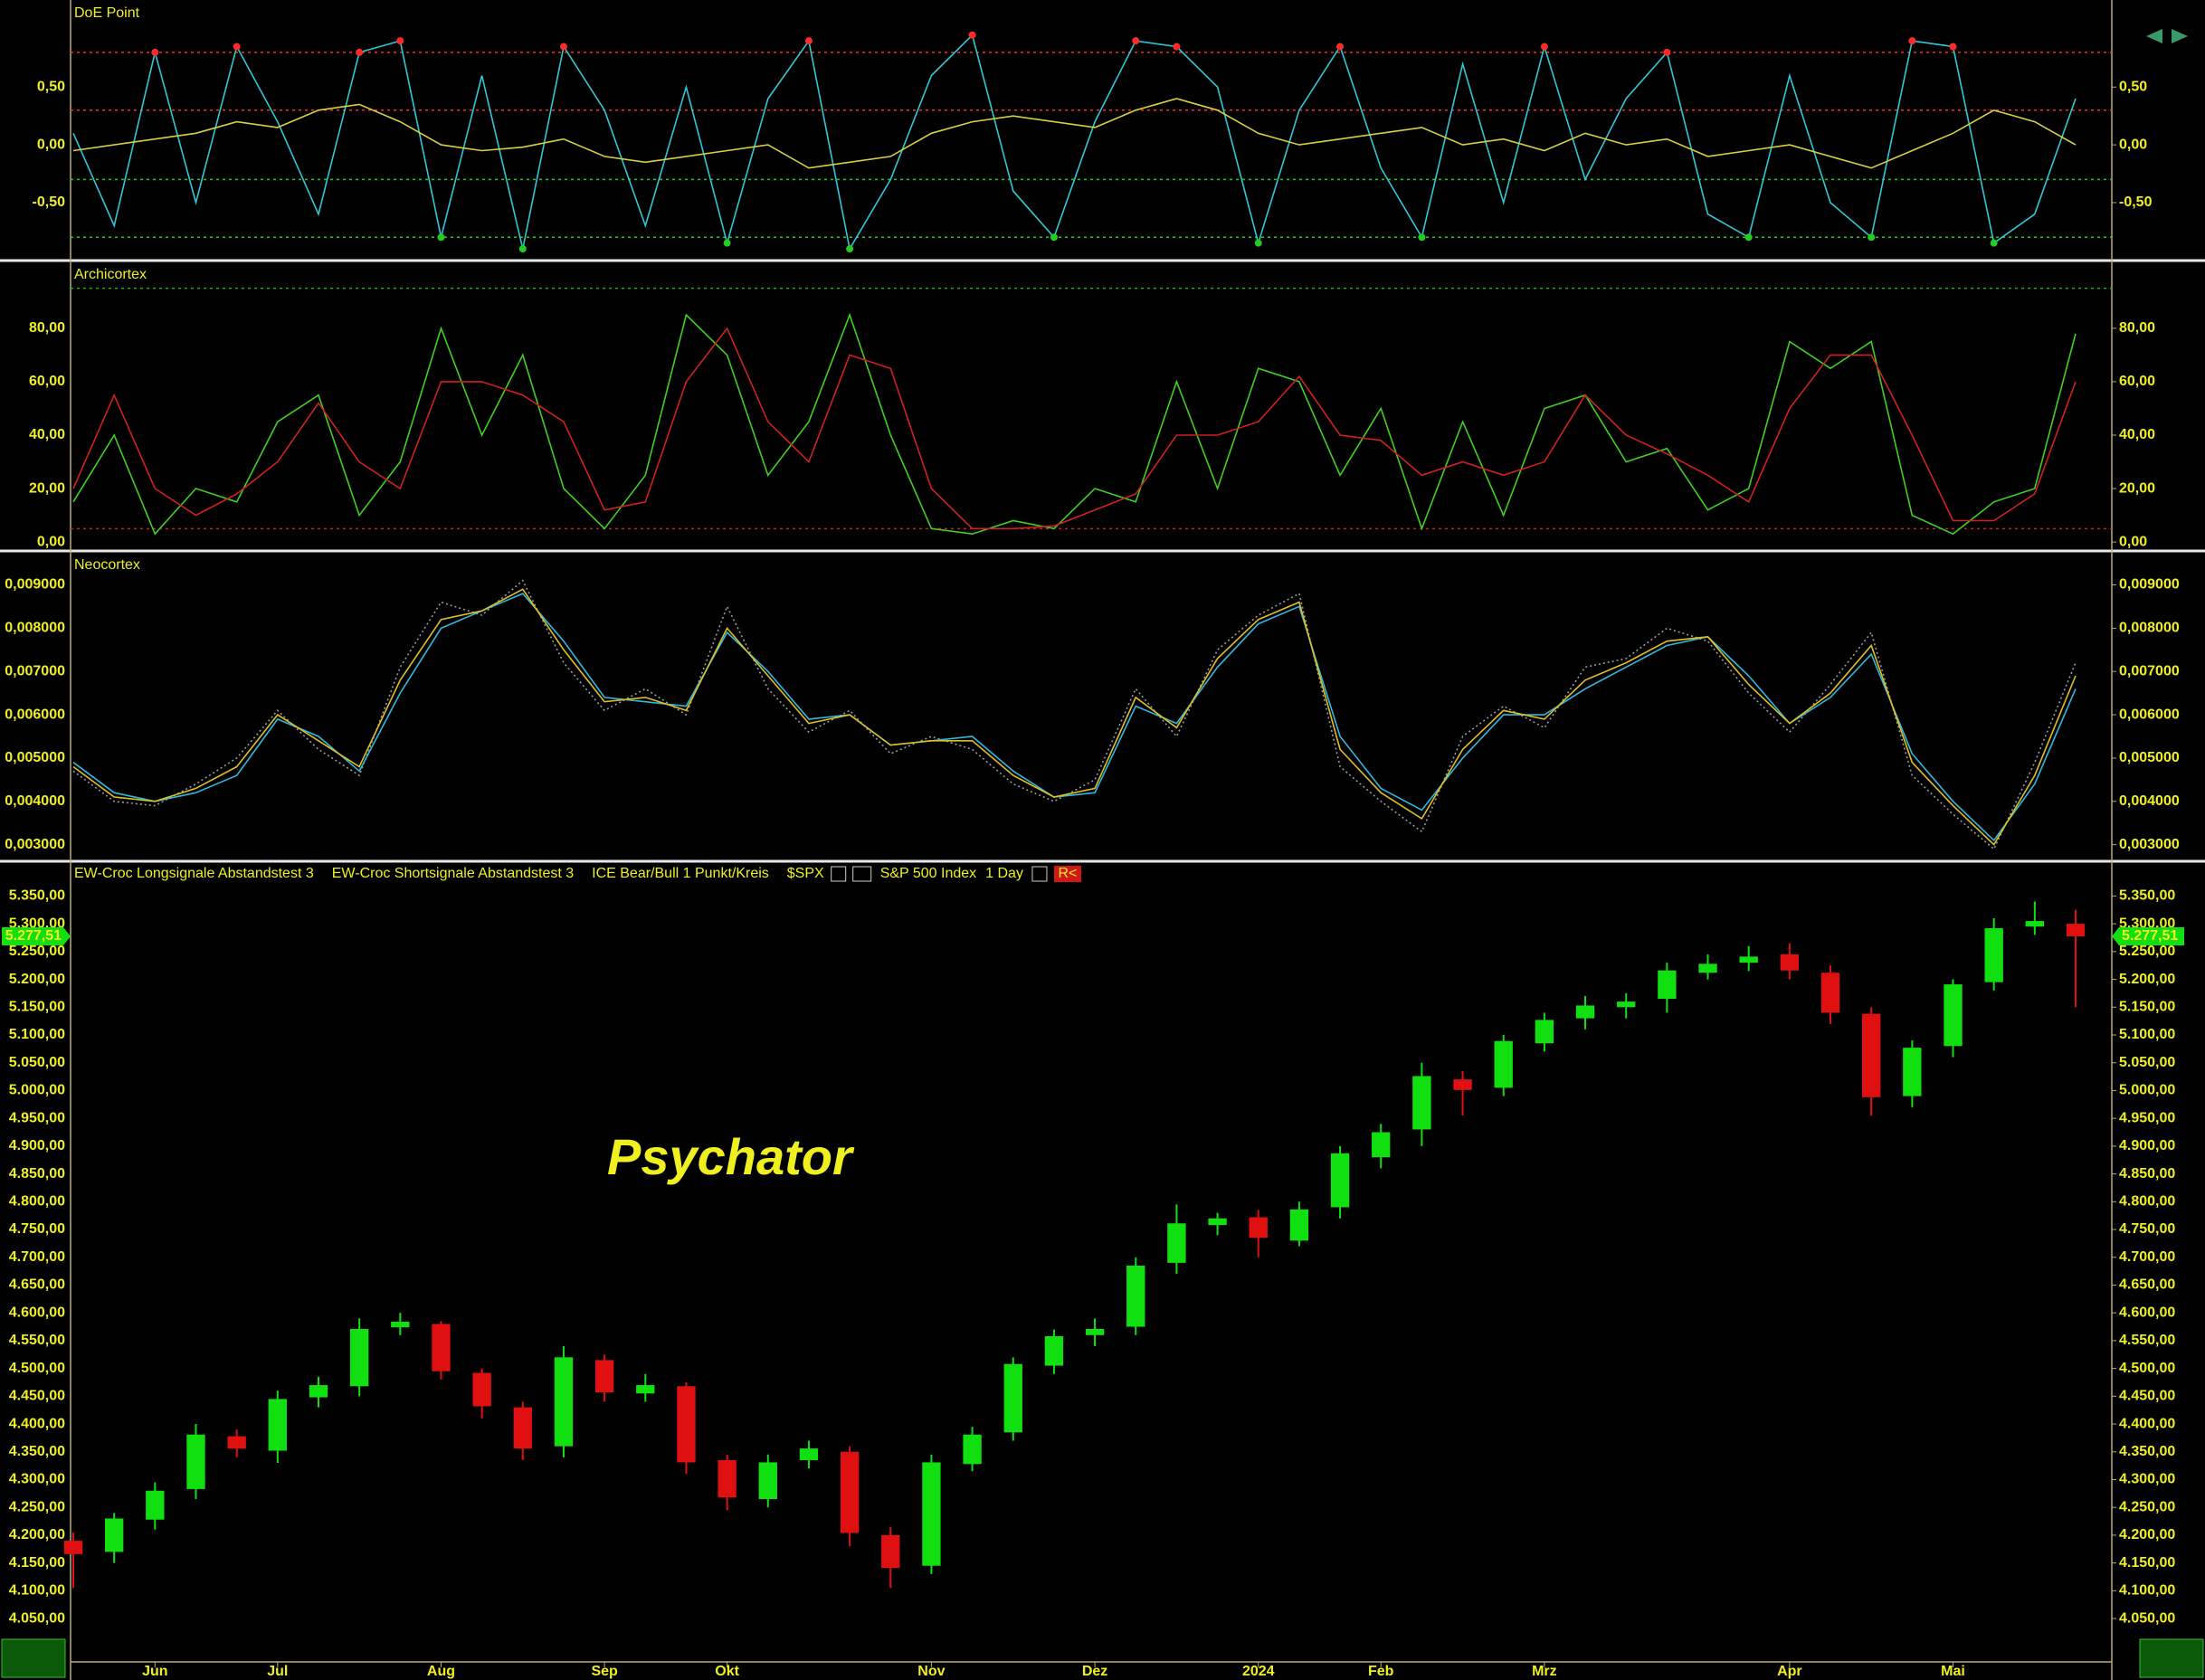  What do you see at coordinates (1067, 874) in the screenshot?
I see `badge-box` at bounding box center [1067, 874].